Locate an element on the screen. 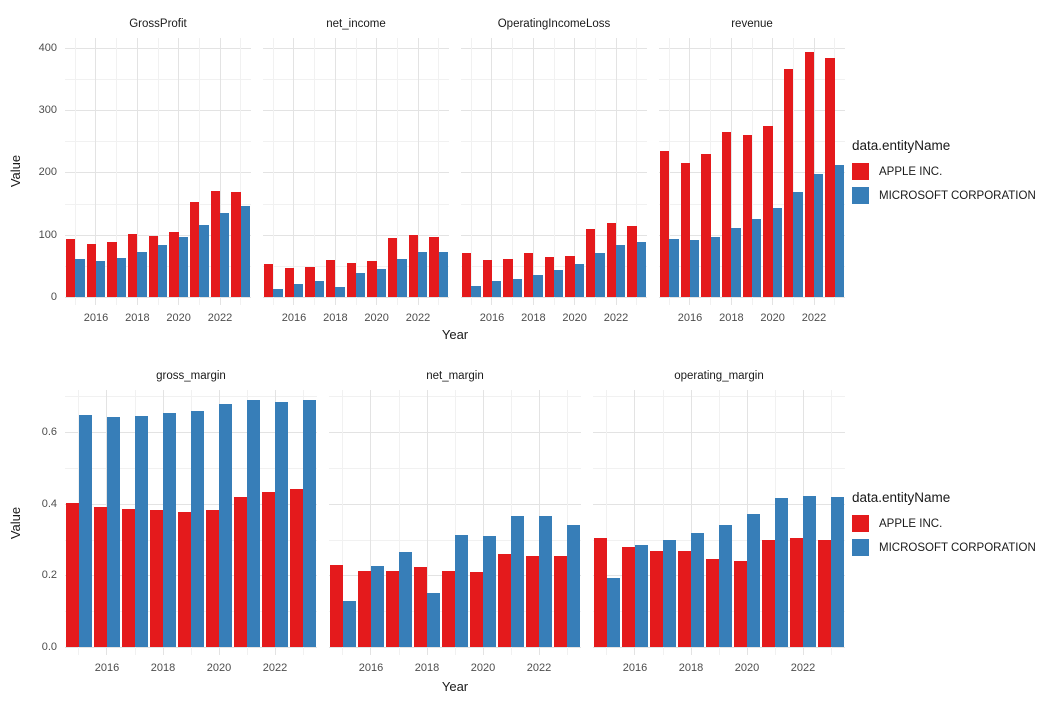  bar-operating_margin-2022-apple is located at coordinates (796, 593).